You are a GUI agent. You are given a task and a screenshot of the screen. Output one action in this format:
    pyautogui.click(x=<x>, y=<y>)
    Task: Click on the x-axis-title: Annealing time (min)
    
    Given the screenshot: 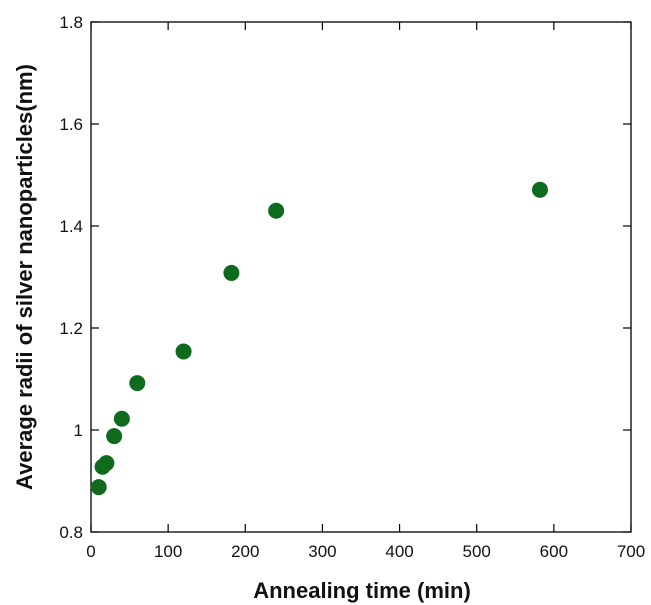 What is the action you would take?
    pyautogui.click(x=362, y=590)
    